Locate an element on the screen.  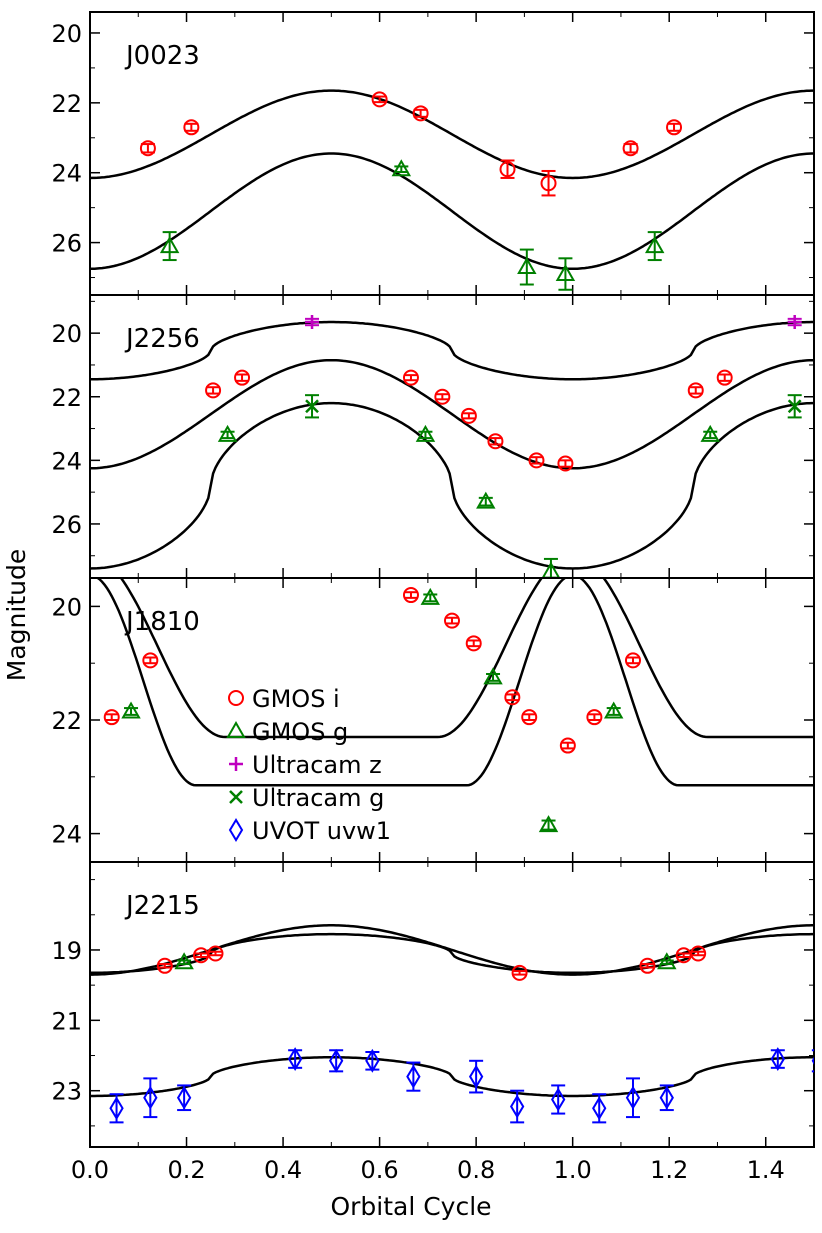
y-tick-label: 19 is located at coordinates (66, 951).